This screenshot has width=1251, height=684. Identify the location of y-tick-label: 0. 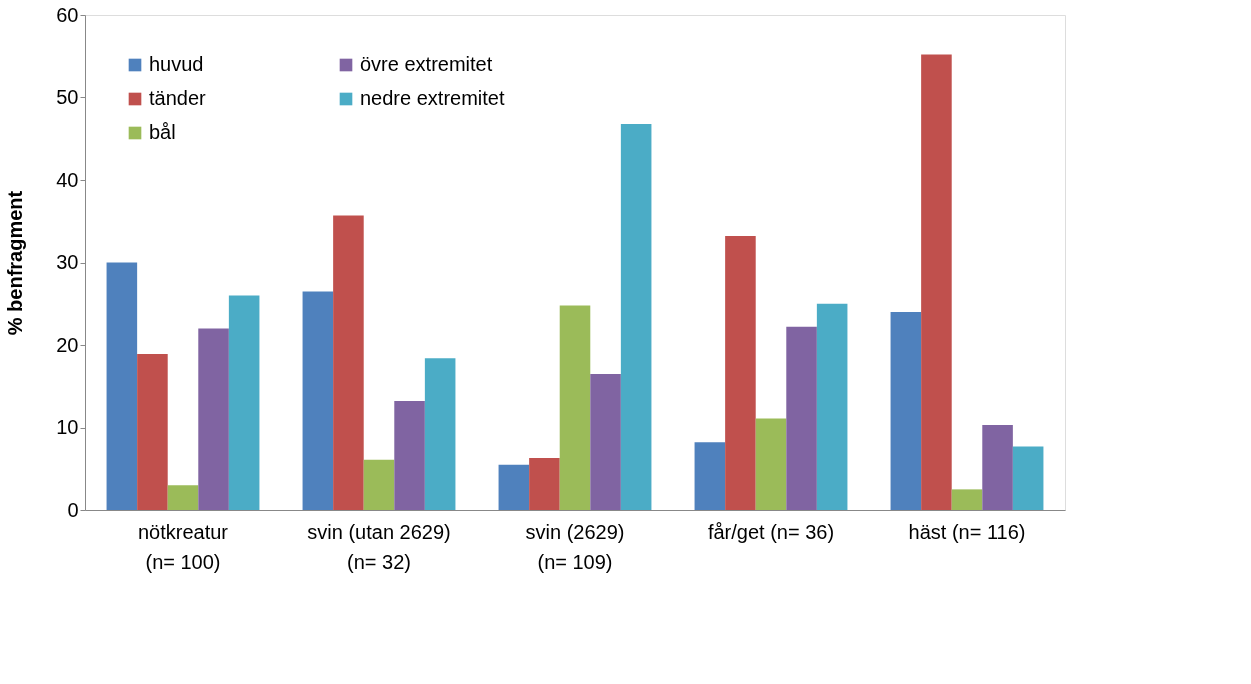
(73, 509).